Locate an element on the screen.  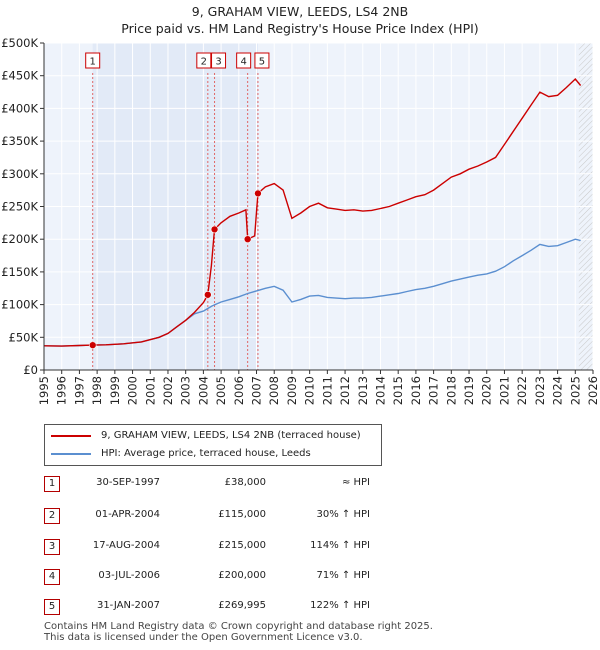
x-tick-label: 2005 is located at coordinates (221, 390).